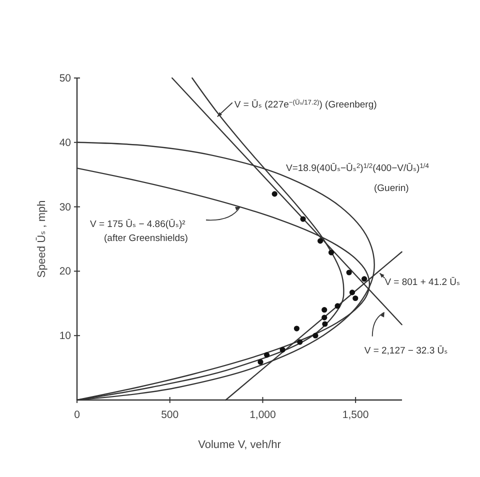  What do you see at coordinates (146, 238) in the screenshot?
I see `annotation: (after Greenshields)` at bounding box center [146, 238].